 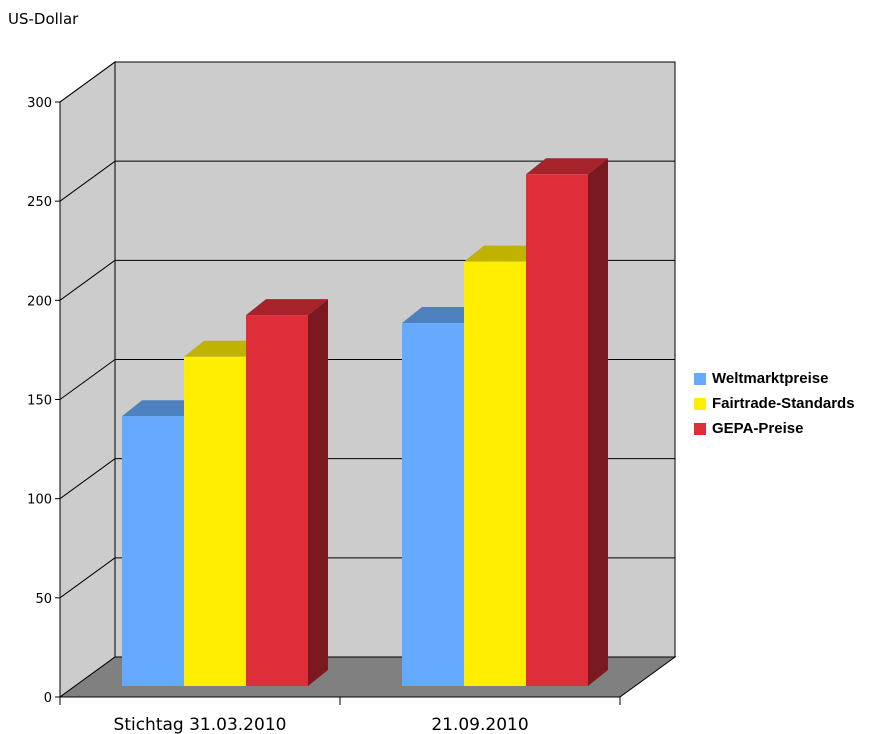 What do you see at coordinates (163, 408) in the screenshot?
I see `bar-weltmarktpreise-1-top` at bounding box center [163, 408].